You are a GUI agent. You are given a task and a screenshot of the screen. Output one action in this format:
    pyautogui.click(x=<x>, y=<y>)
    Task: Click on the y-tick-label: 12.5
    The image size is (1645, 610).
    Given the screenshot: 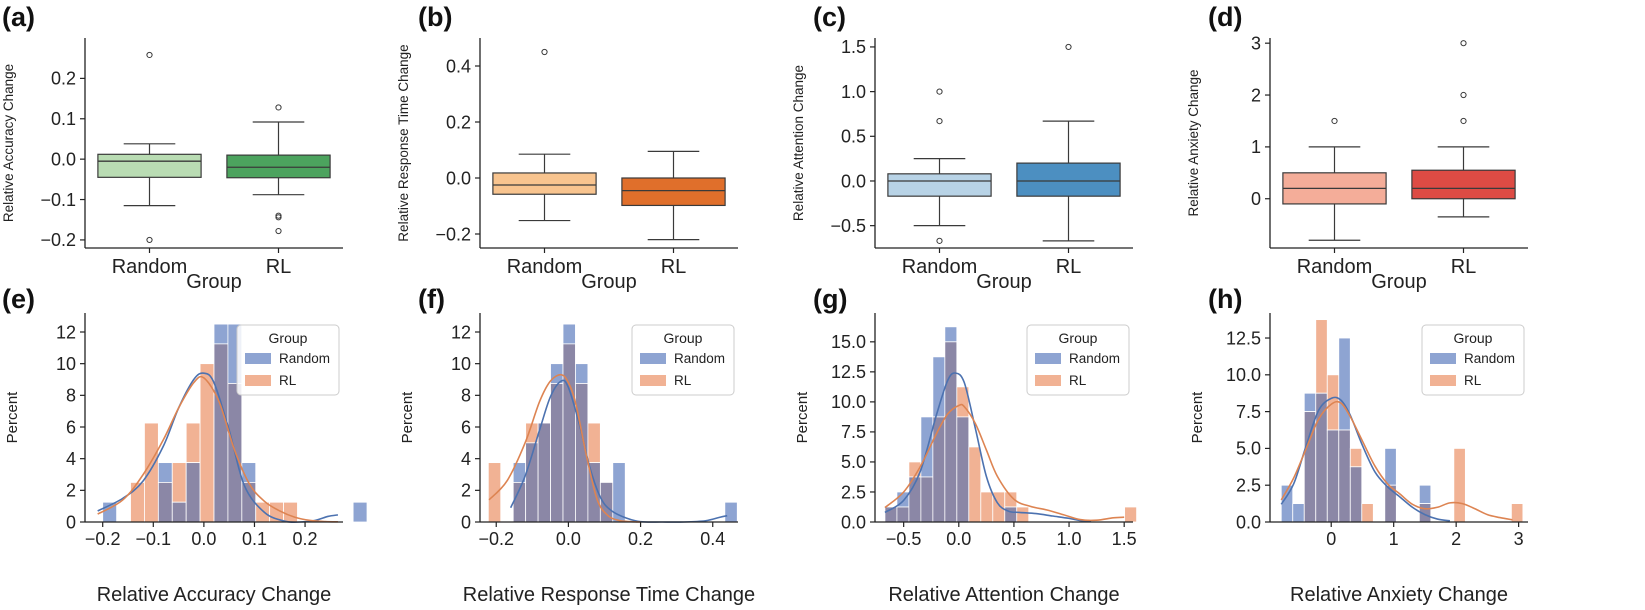 What is the action you would take?
    pyautogui.click(x=848, y=372)
    